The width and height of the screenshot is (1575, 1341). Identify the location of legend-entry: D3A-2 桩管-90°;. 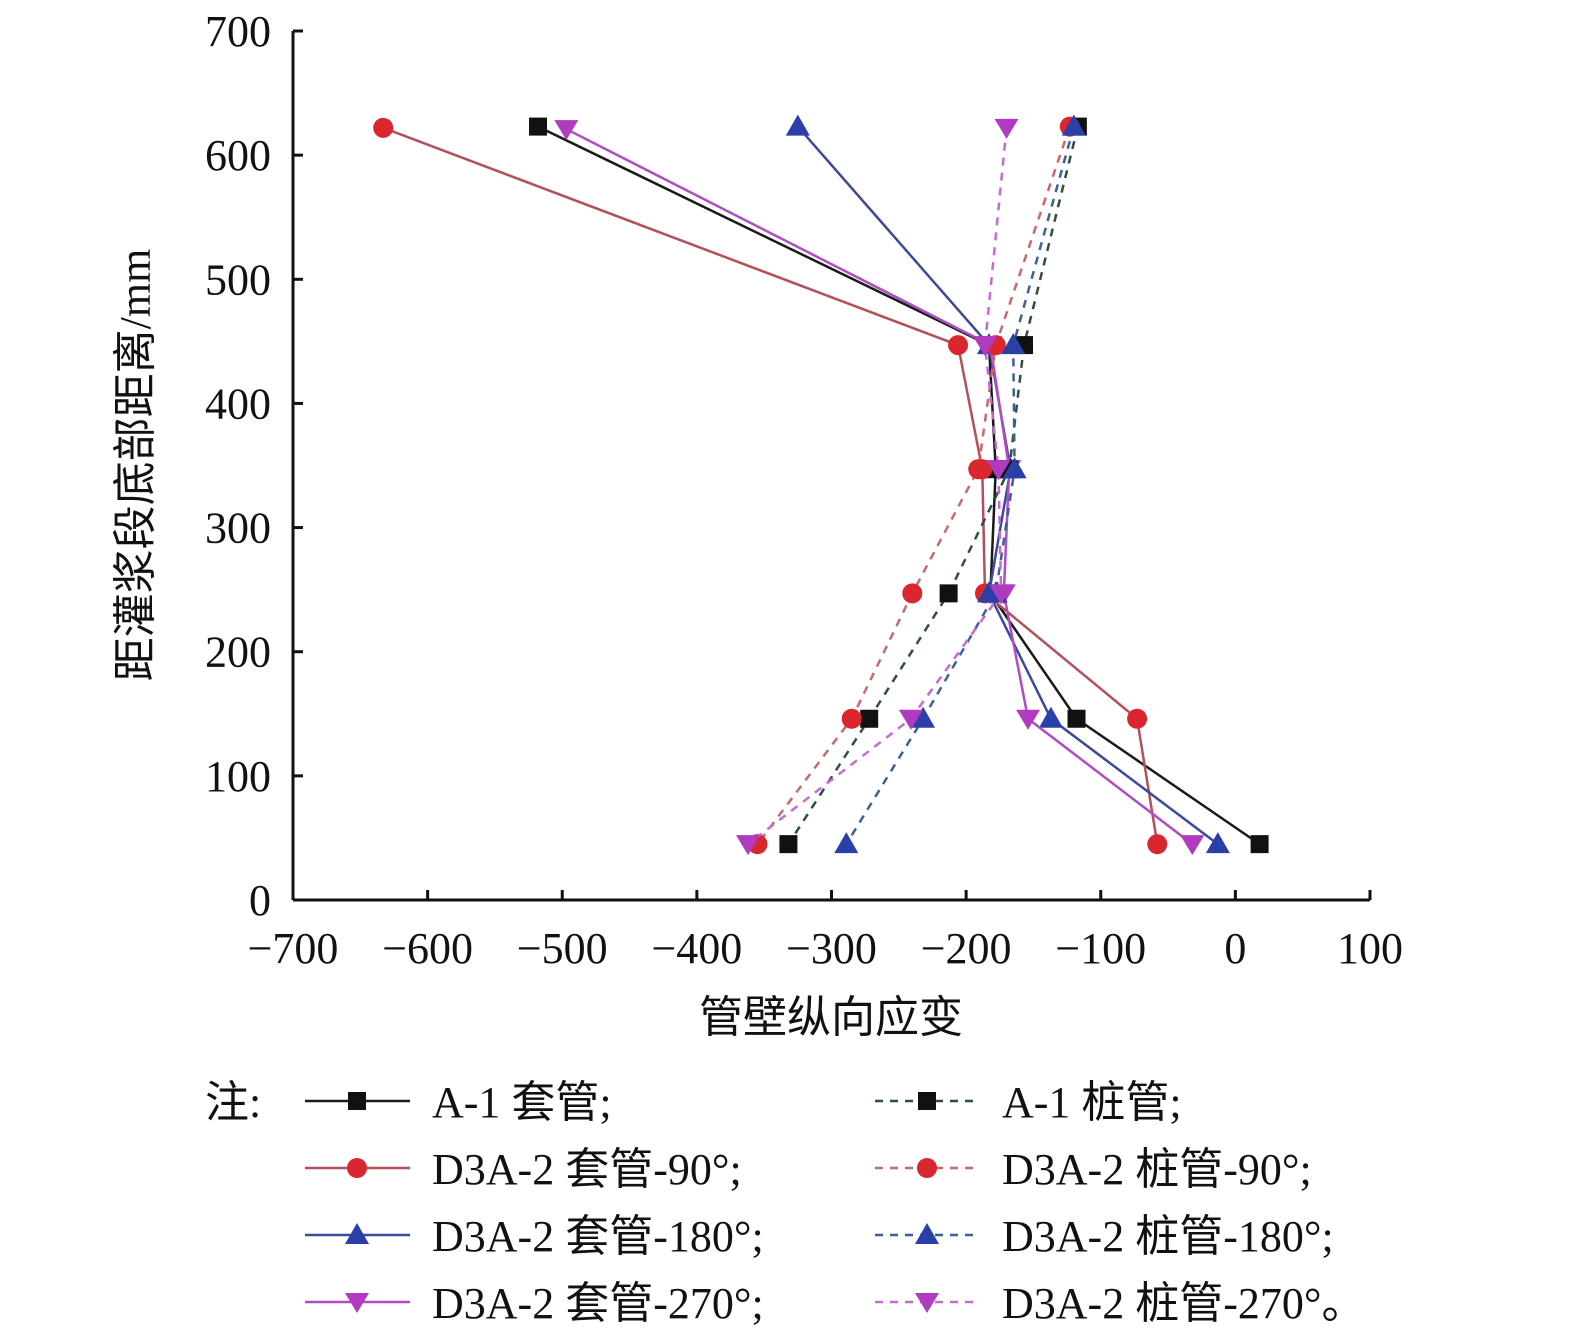
(1093, 1169).